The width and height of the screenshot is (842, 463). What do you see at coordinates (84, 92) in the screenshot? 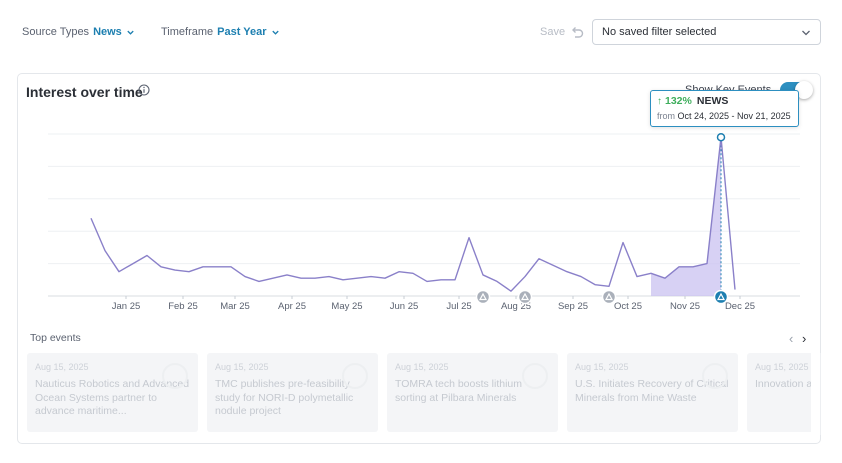
I see `card-title: Interest over time` at bounding box center [84, 92].